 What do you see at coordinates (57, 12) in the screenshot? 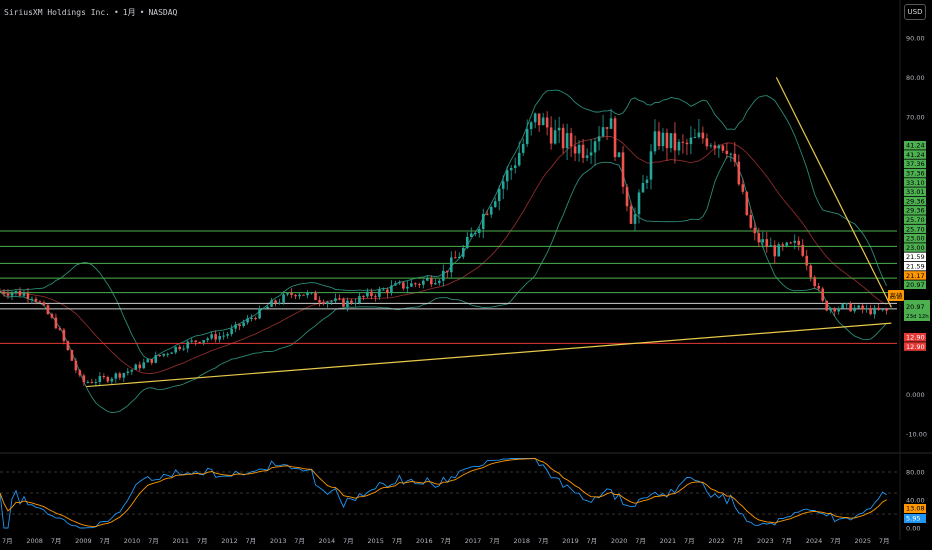
I see `symbol-name: SiriusXM Holdings Inc.` at bounding box center [57, 12].